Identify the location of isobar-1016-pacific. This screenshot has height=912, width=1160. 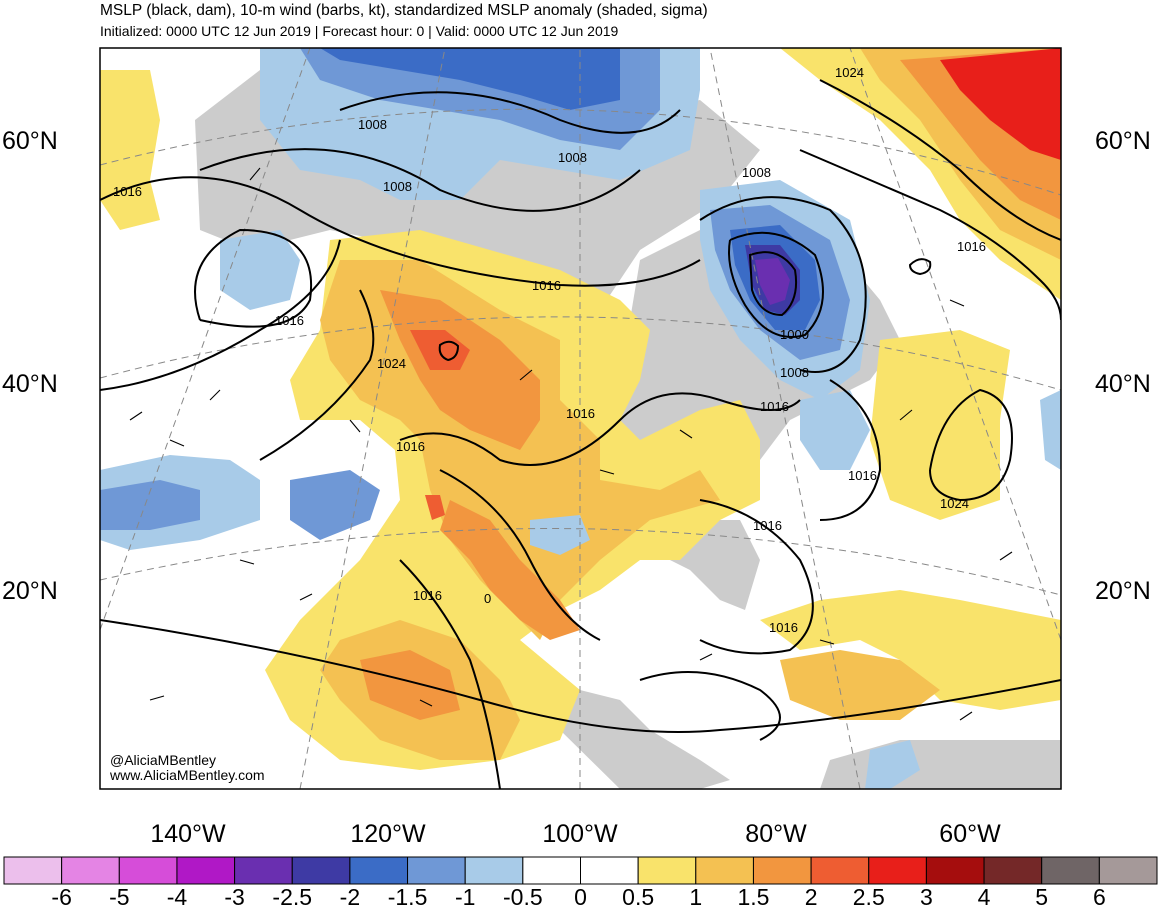
(220, 315).